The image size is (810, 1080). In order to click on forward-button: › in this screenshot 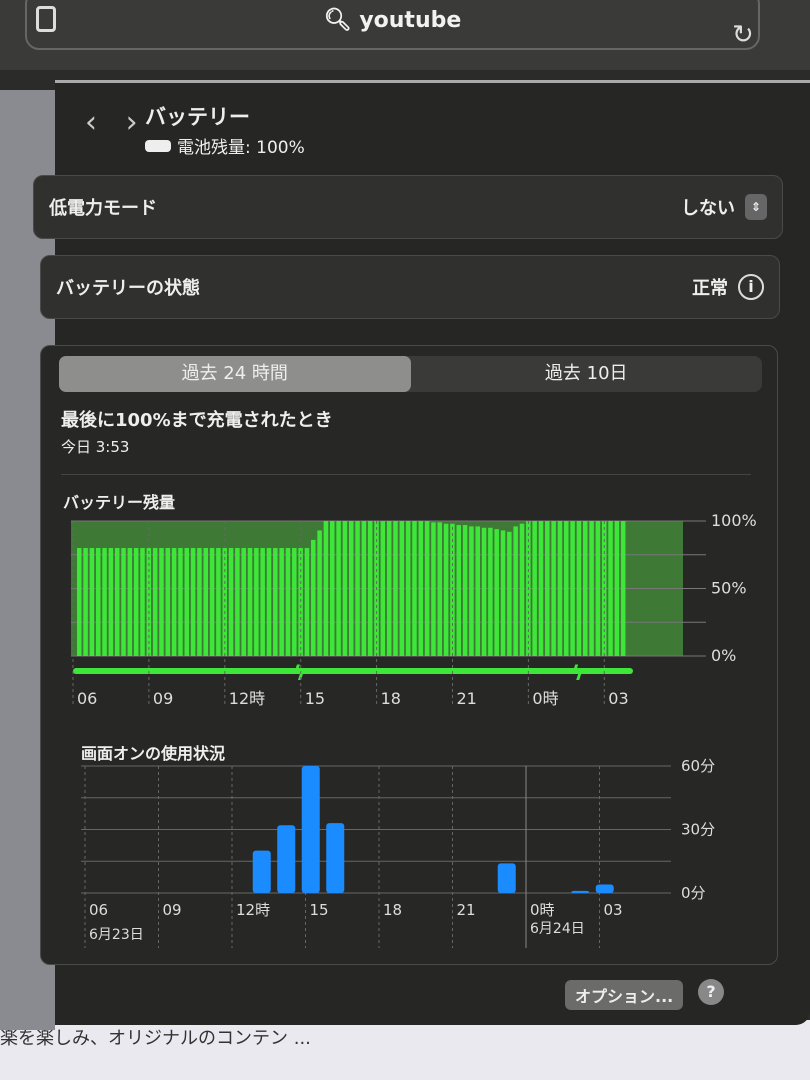, I will do `click(131, 122)`.